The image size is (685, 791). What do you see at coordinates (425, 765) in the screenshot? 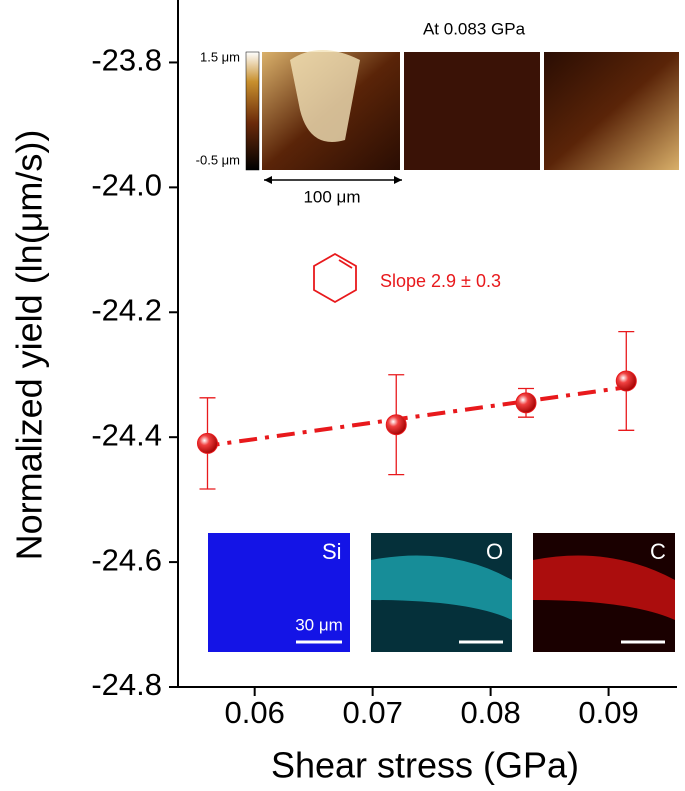
I see `x-axis-label: Shear stress (GPa)` at bounding box center [425, 765].